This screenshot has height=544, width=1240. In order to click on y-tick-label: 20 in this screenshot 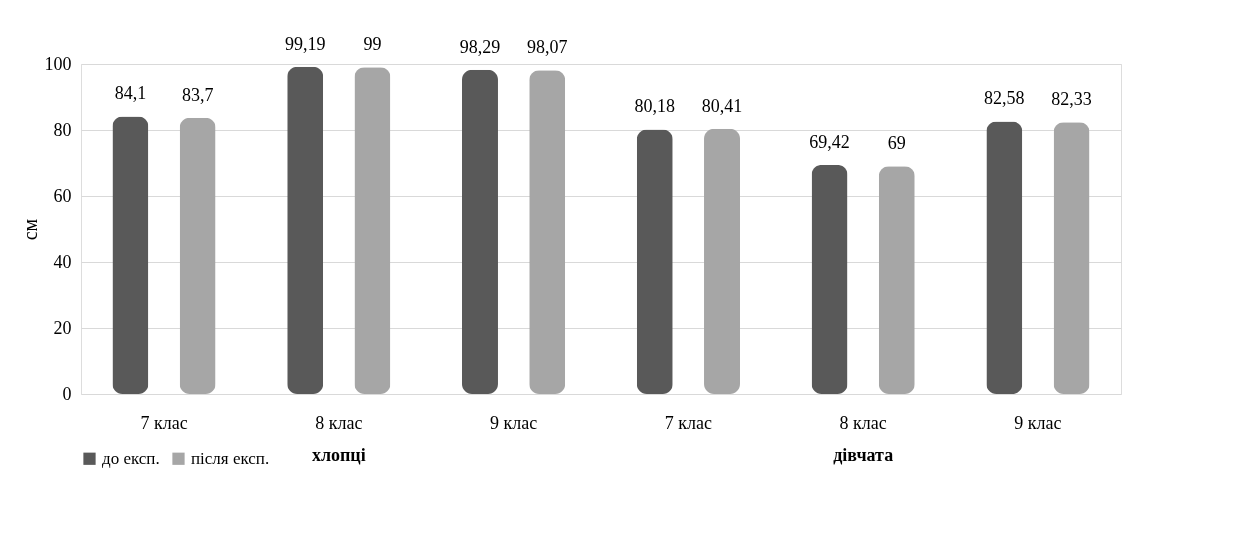, I will do `click(62, 327)`.